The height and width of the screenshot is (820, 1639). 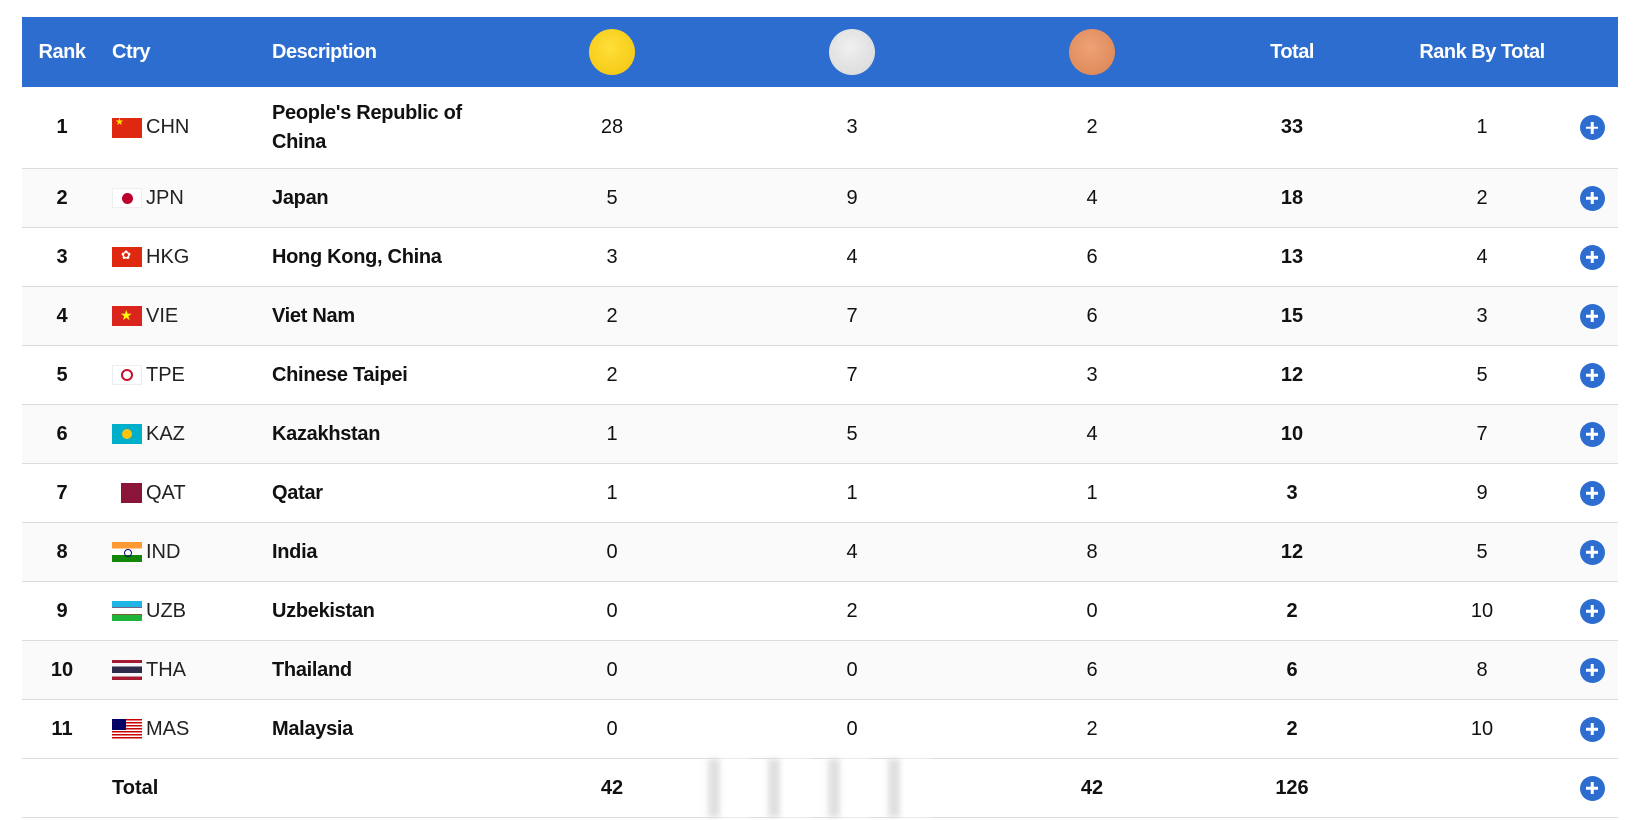 I want to click on silver-count: 4, so click(x=852, y=256).